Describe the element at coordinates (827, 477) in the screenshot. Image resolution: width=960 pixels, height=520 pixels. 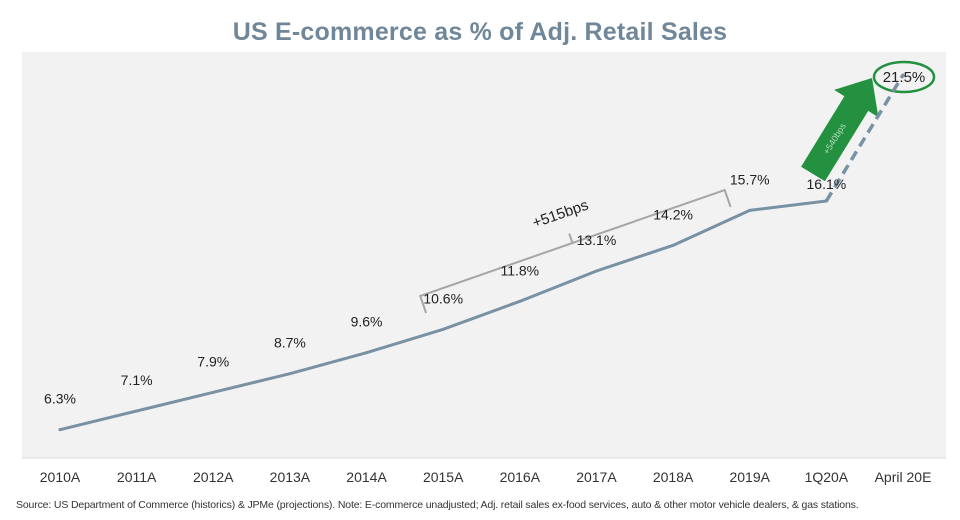
I see `x-tick-label: 1Q20A` at that location.